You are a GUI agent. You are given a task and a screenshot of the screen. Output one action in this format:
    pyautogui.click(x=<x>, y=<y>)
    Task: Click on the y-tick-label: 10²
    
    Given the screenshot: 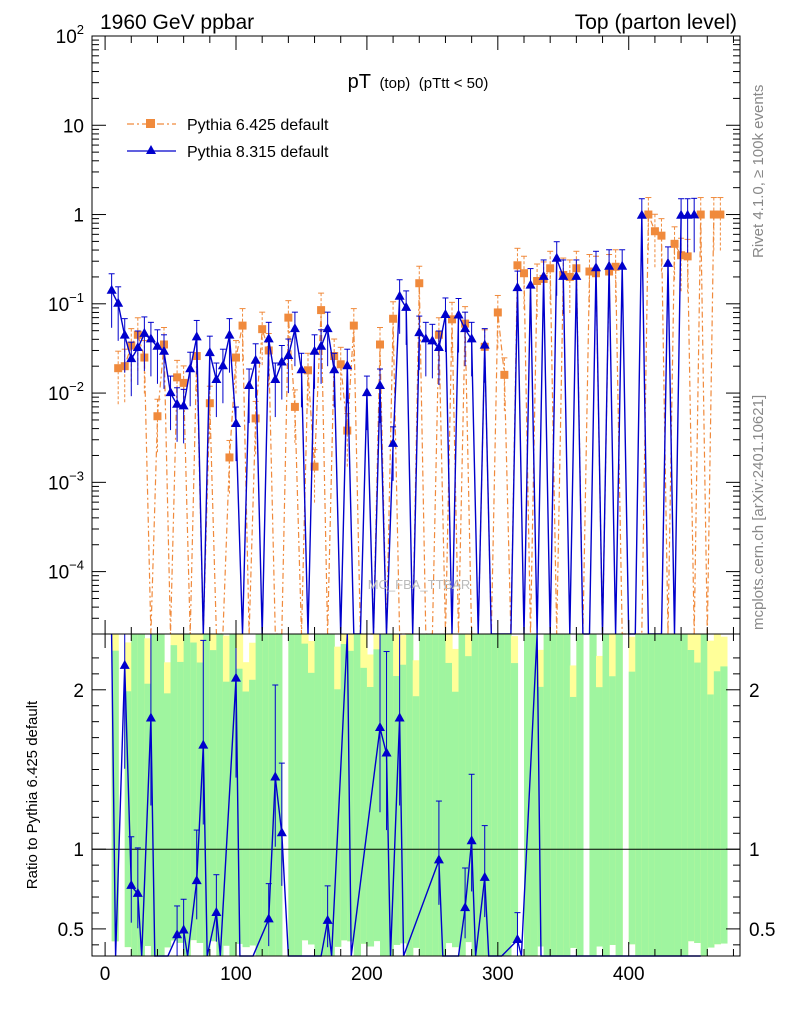 What is the action you would take?
    pyautogui.click(x=70, y=35)
    